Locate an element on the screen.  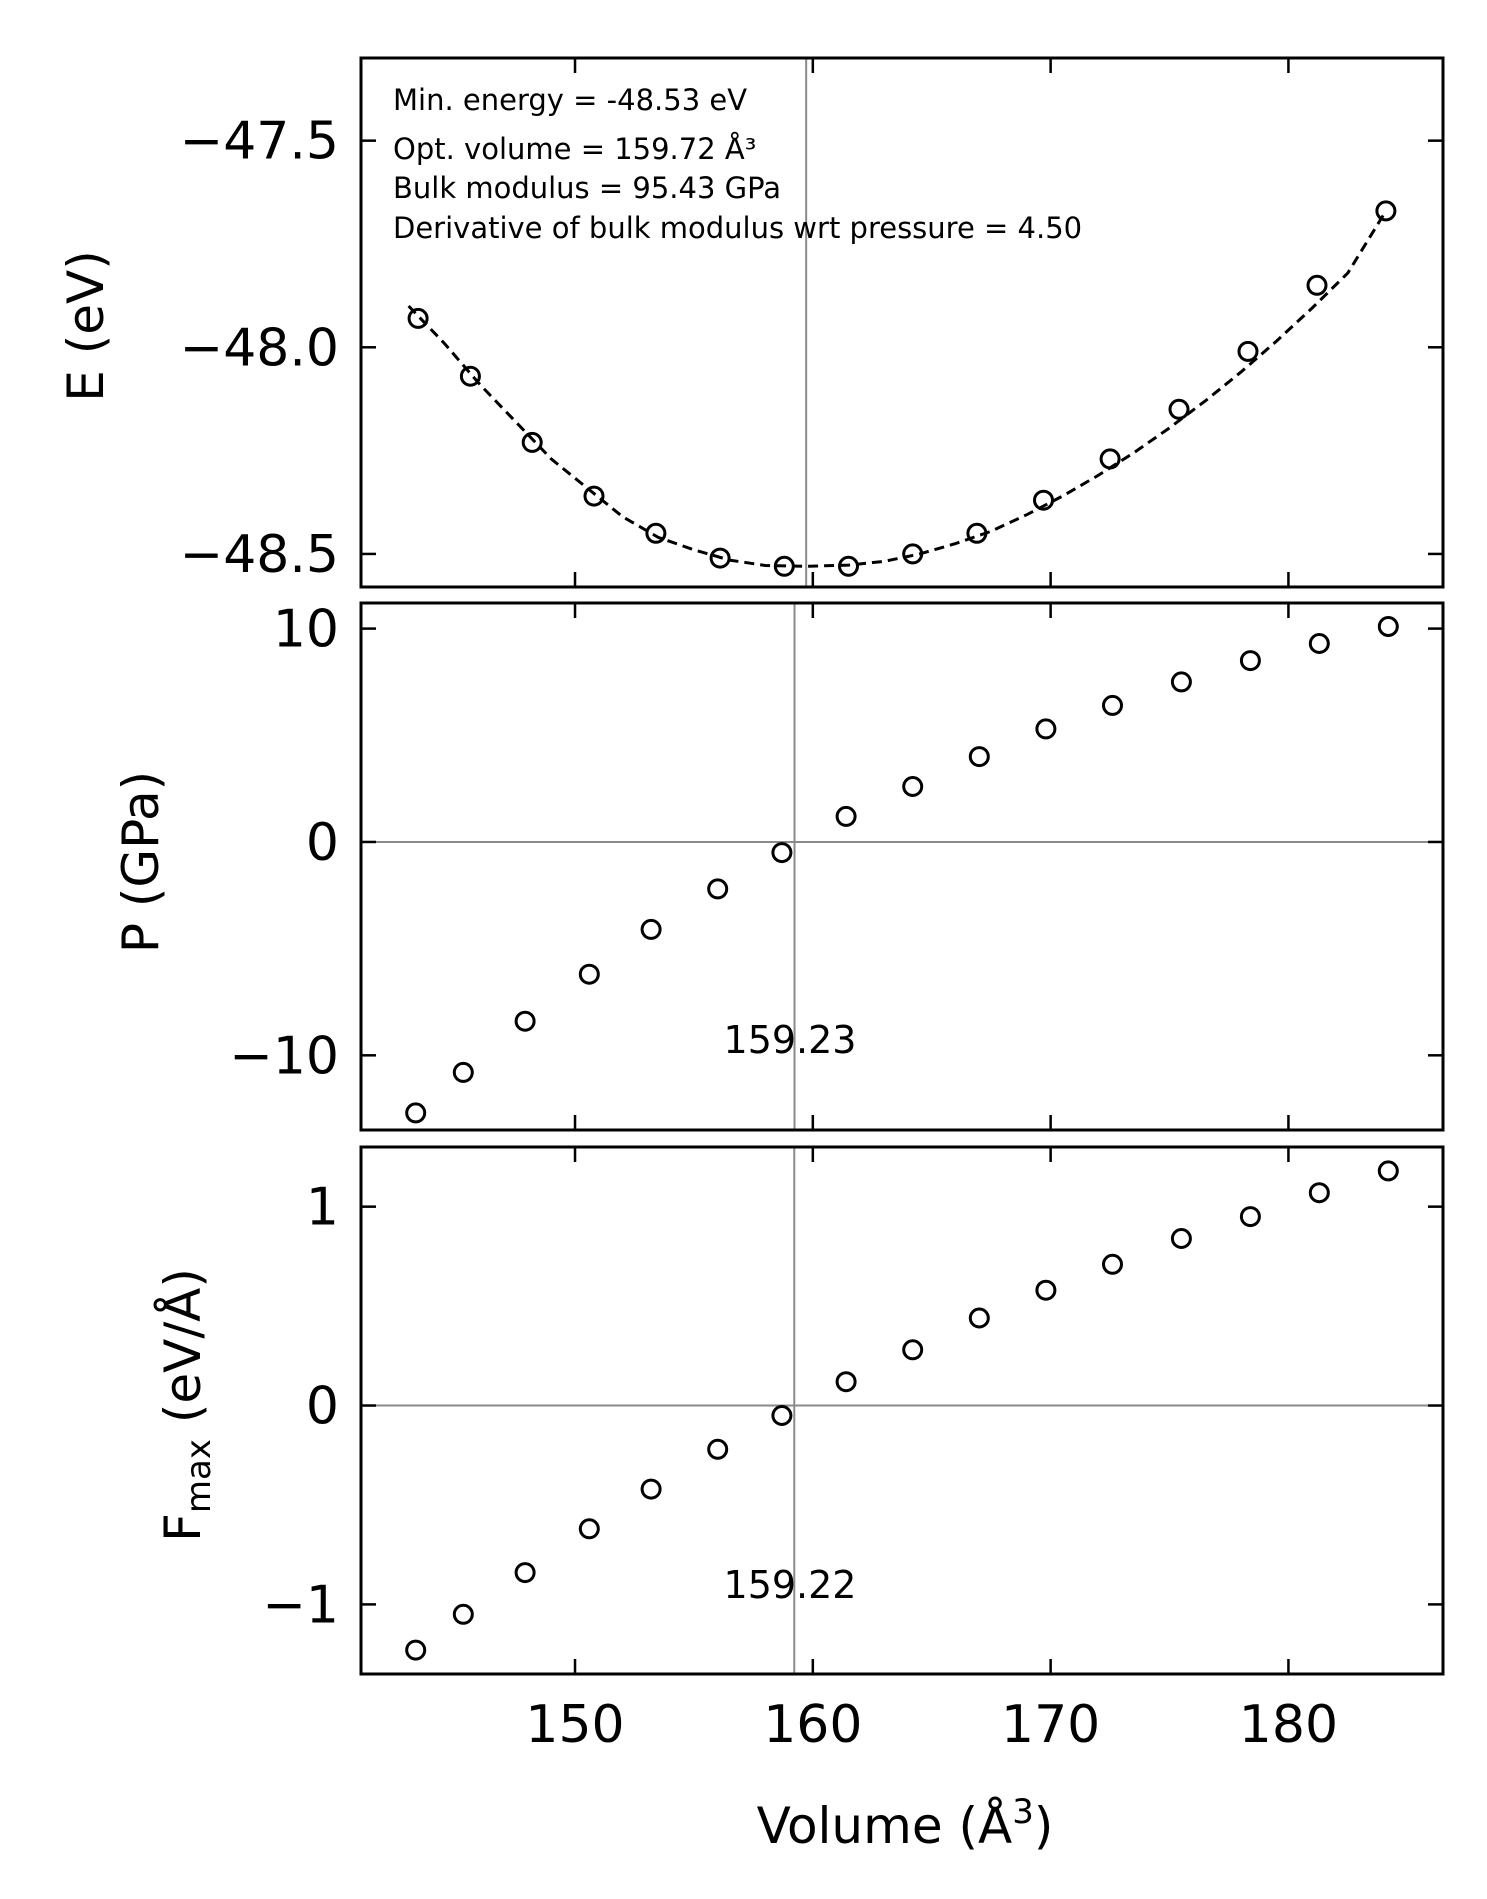
annotation-opt-volume: Opt. volume = 159.72 Å³ is located at coordinates (574, 149).